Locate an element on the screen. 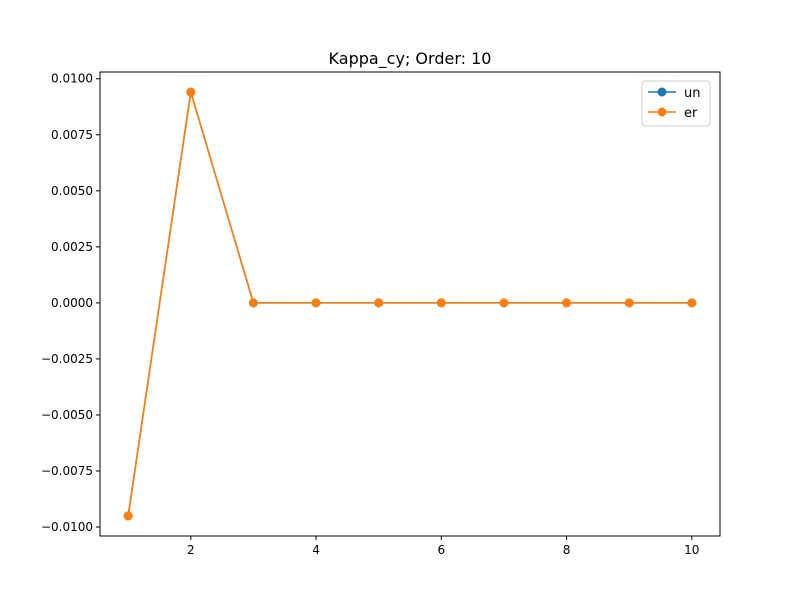 The width and height of the screenshot is (800, 600). legend-label-un: un is located at coordinates (692, 93).